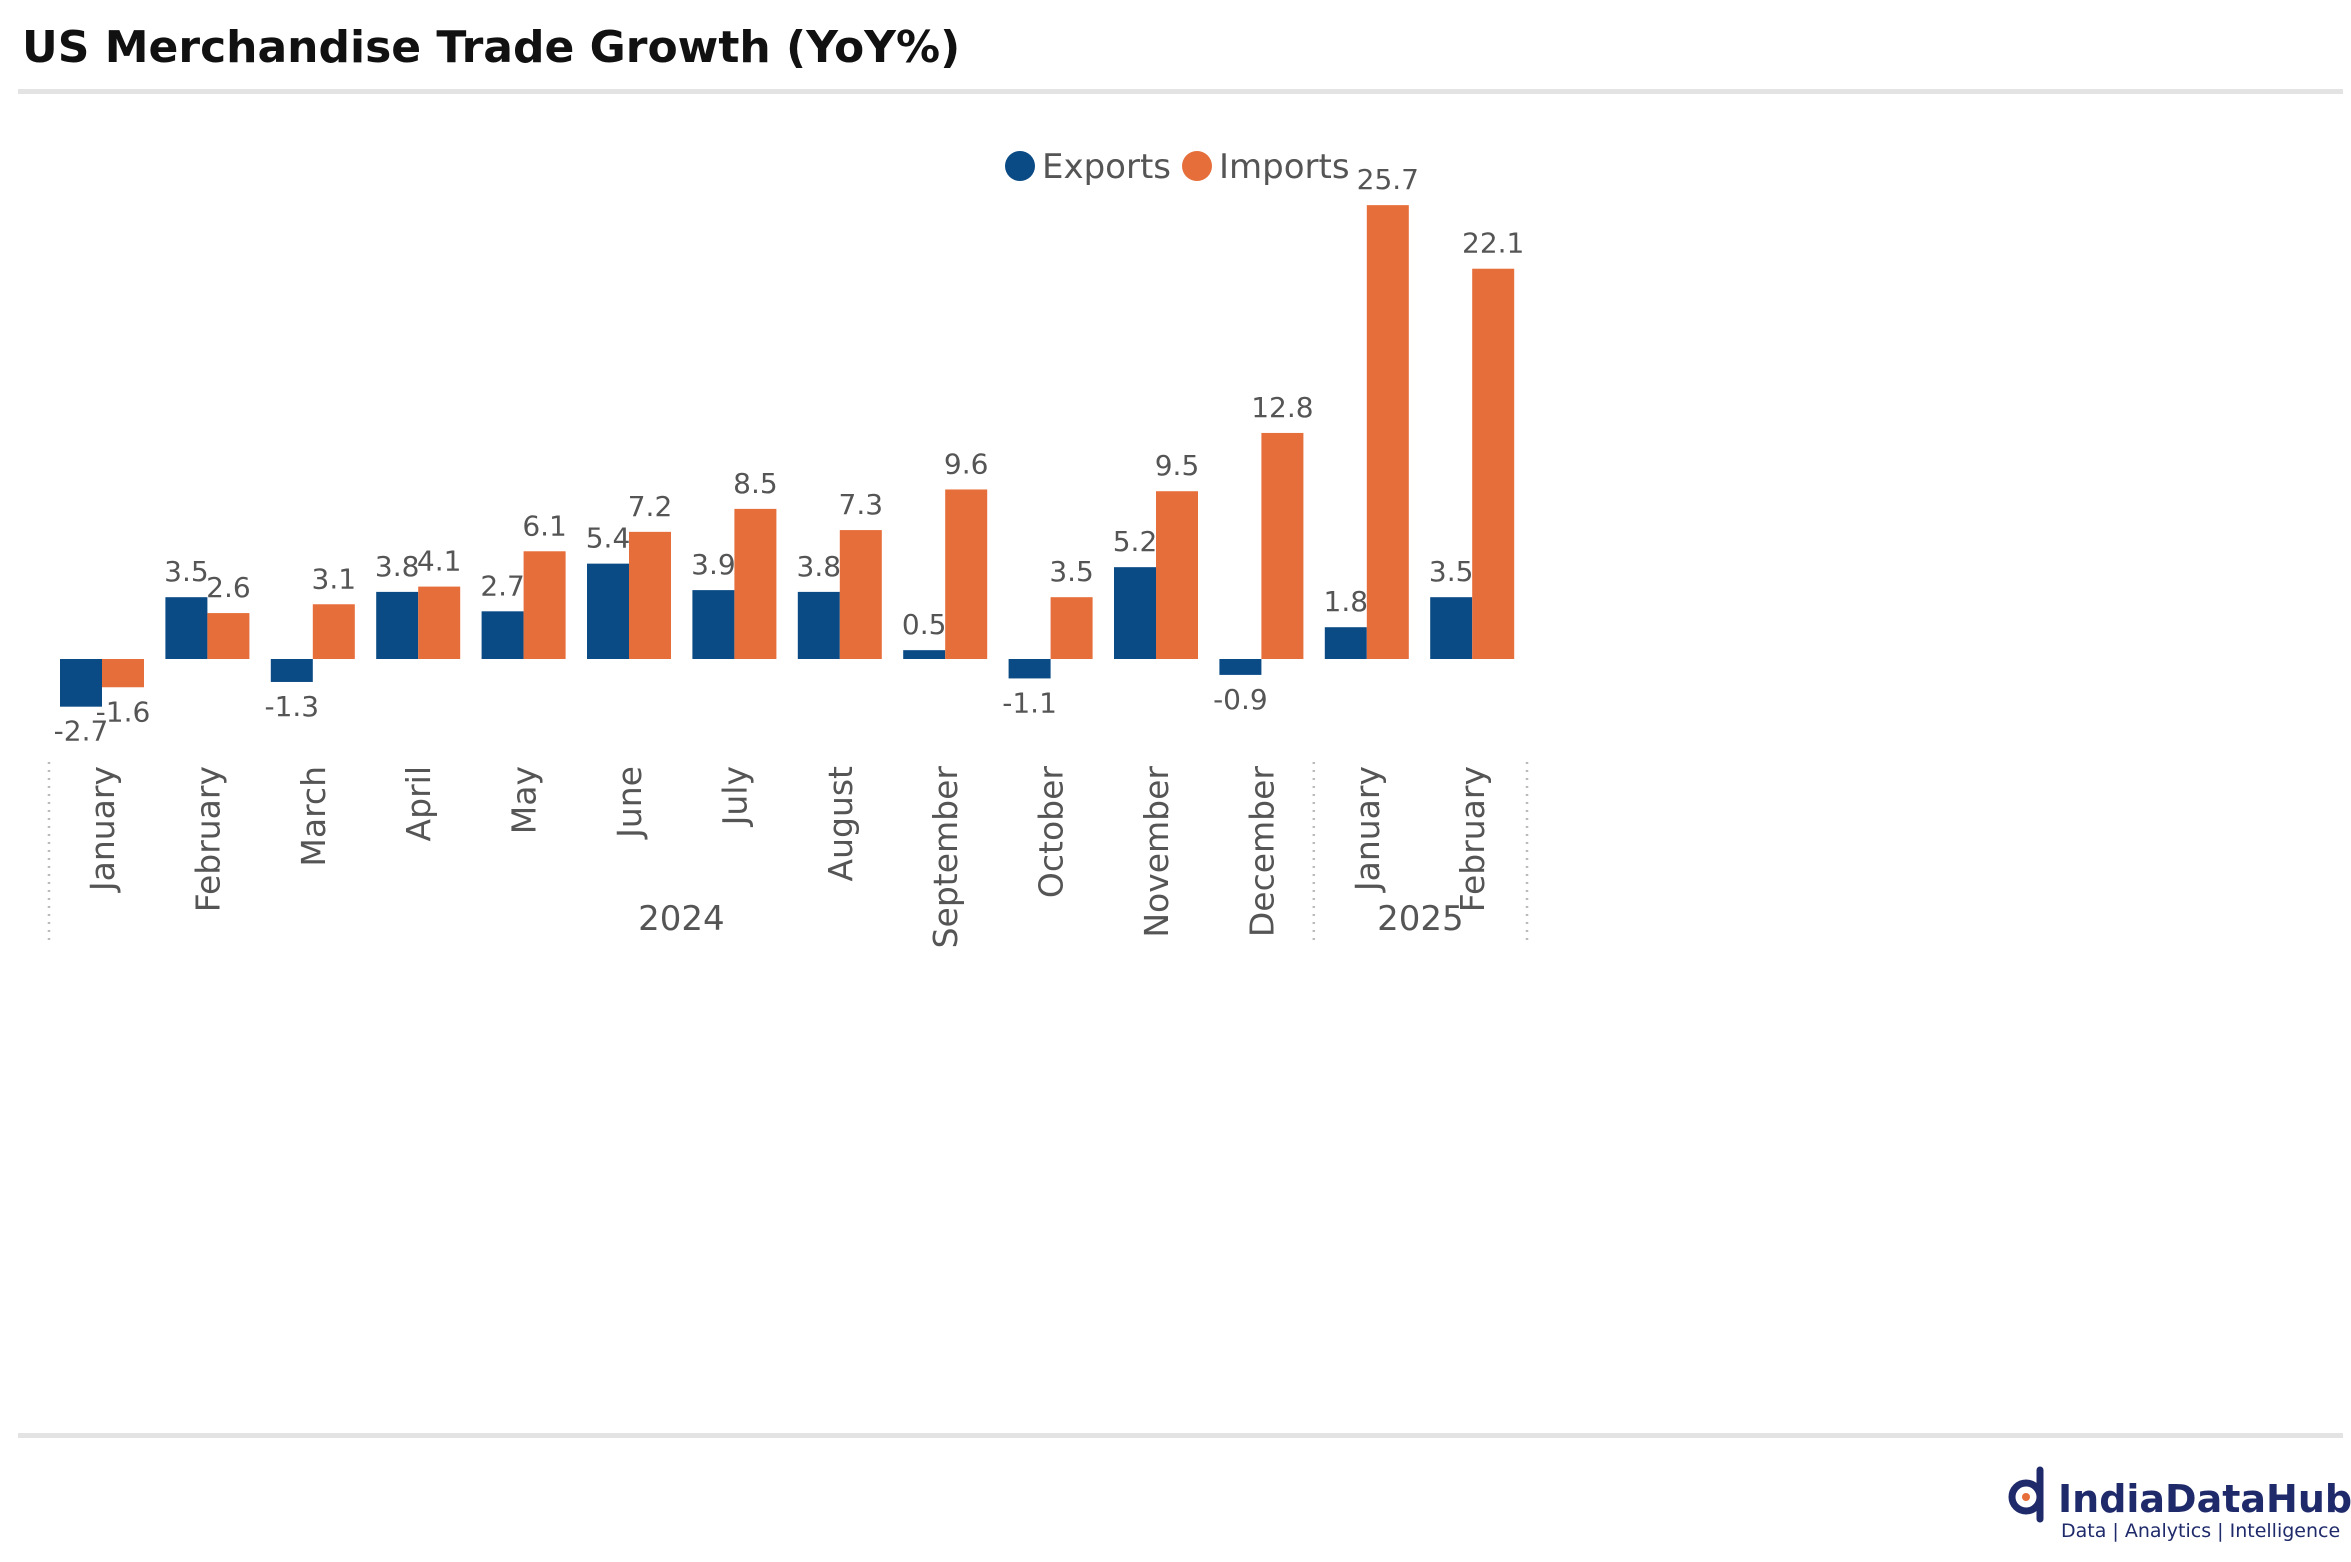 The width and height of the screenshot is (2351, 1562). What do you see at coordinates (1020, 166) in the screenshot?
I see `legend-marker-exports` at bounding box center [1020, 166].